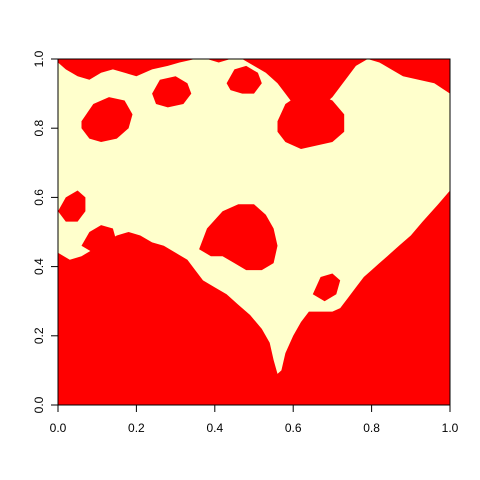 The image size is (480, 480). I want to click on x-tick-label: 0.0, so click(58, 428).